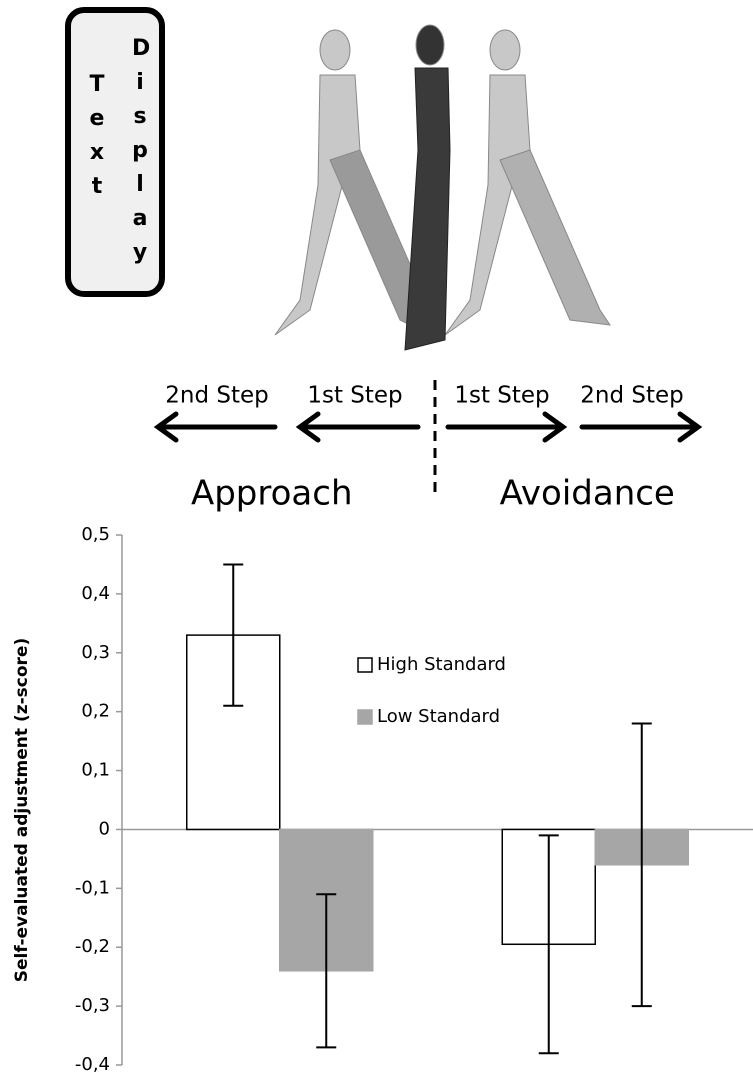 This screenshot has height=1081, width=753. What do you see at coordinates (115, 152) in the screenshot?
I see `text-display-box` at bounding box center [115, 152].